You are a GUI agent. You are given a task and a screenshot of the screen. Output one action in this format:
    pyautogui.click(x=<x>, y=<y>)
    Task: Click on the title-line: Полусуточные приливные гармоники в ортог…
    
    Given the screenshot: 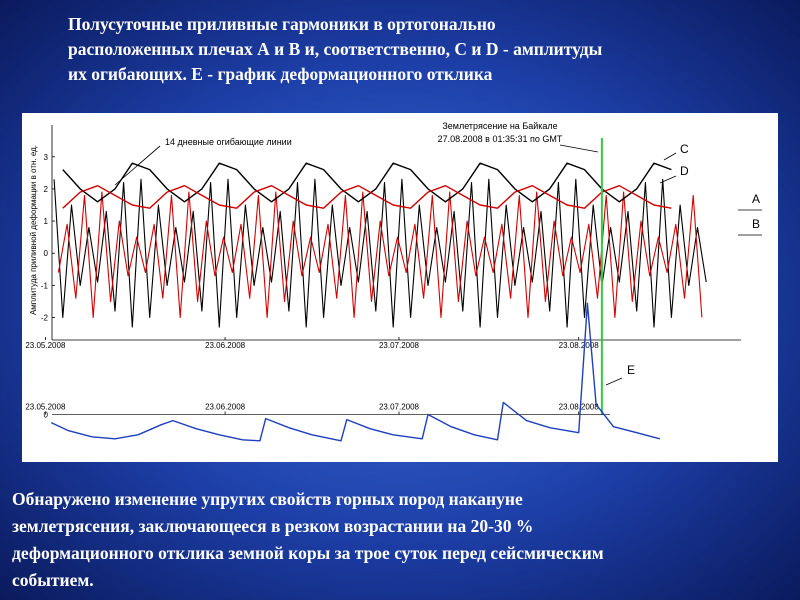 What is the action you would take?
    pyautogui.click(x=282, y=24)
    